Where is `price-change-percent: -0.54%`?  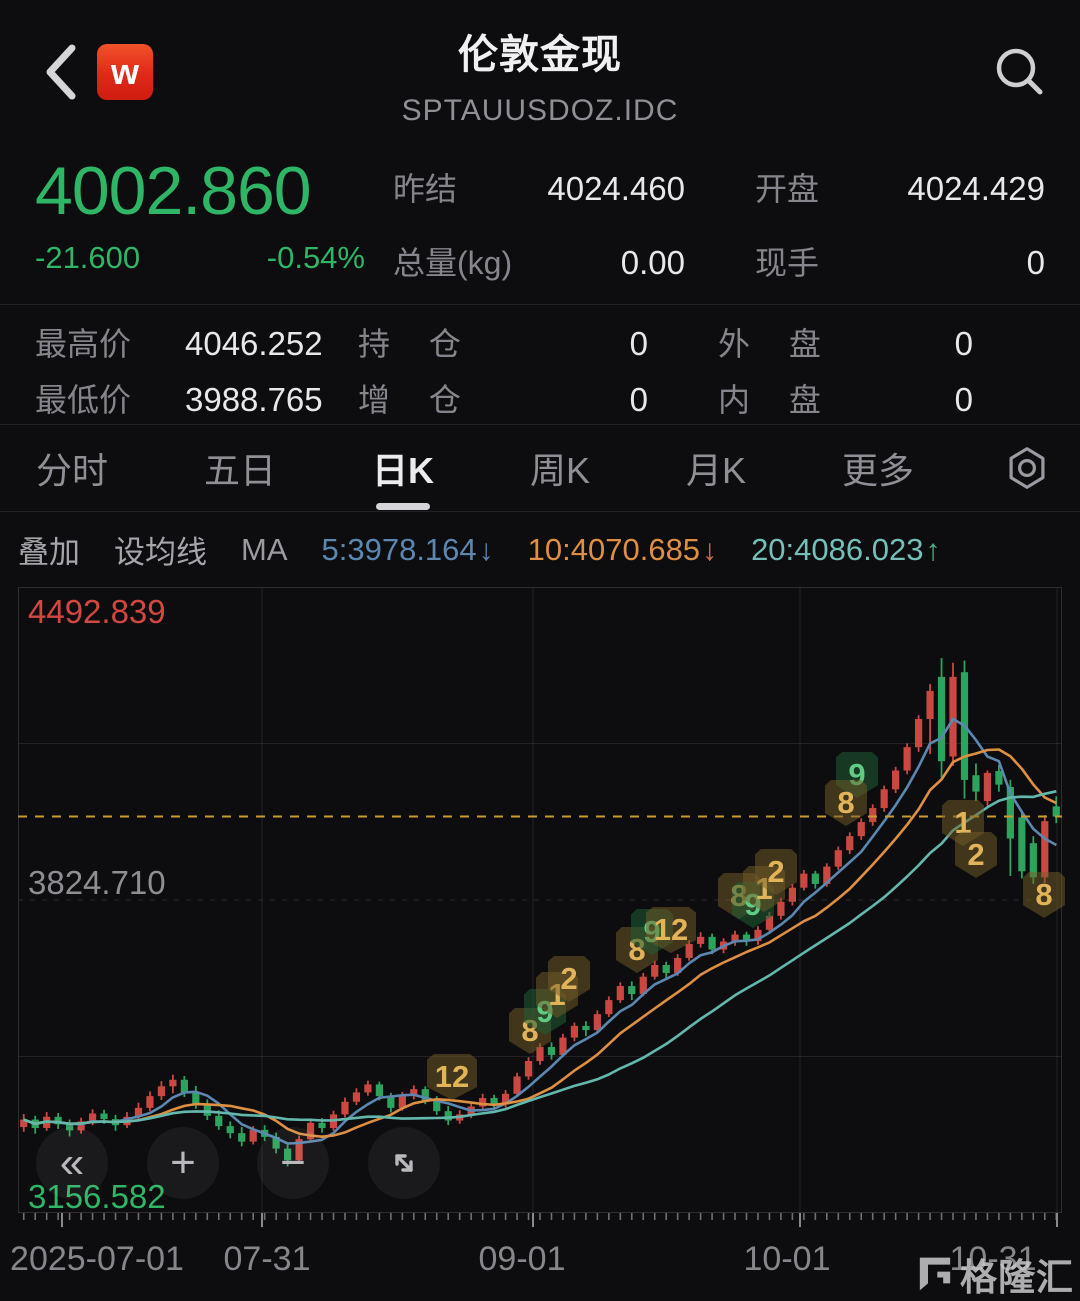 price-change-percent: -0.54% is located at coordinates (315, 257).